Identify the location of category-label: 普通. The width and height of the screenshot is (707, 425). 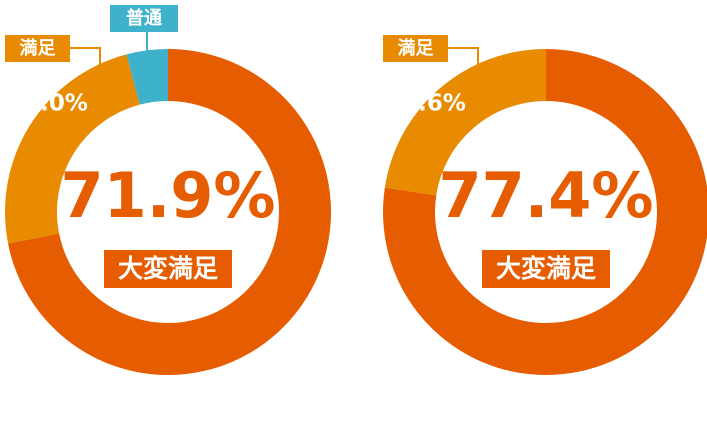
(144, 18).